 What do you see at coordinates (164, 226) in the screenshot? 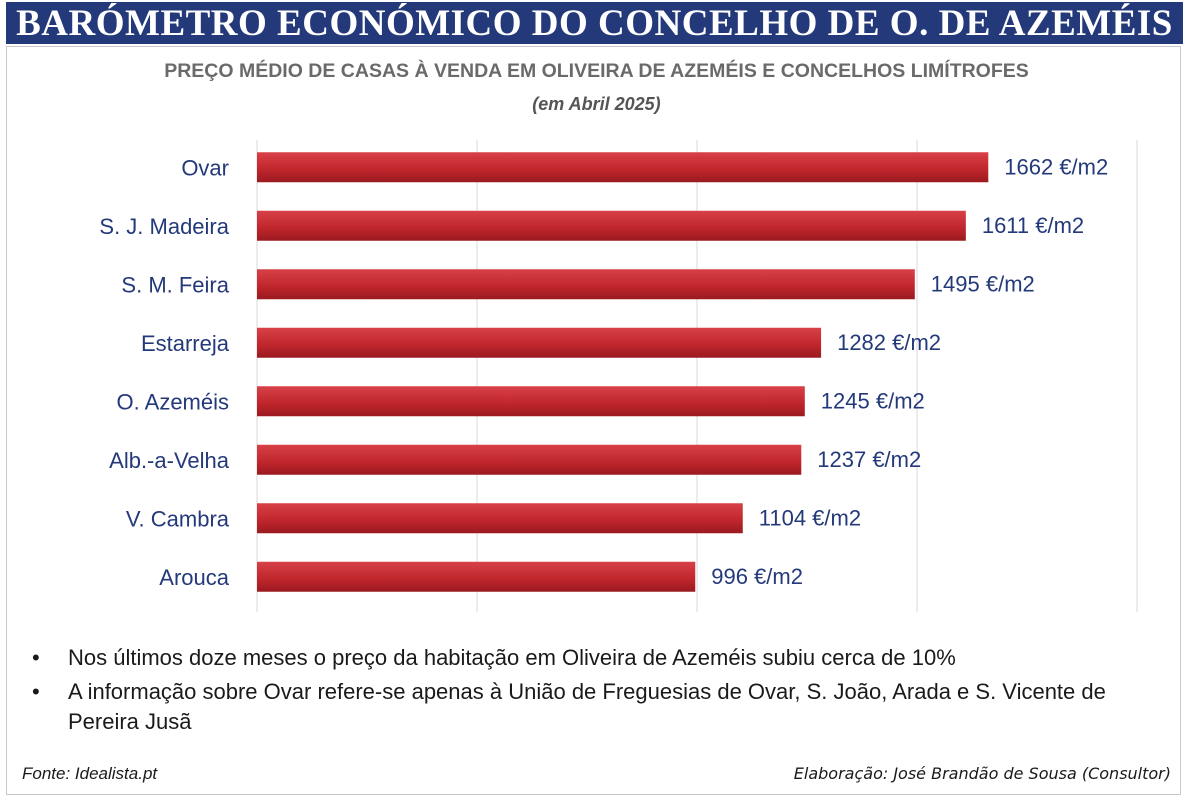
I see `category-label: S. J. Madeira` at bounding box center [164, 226].